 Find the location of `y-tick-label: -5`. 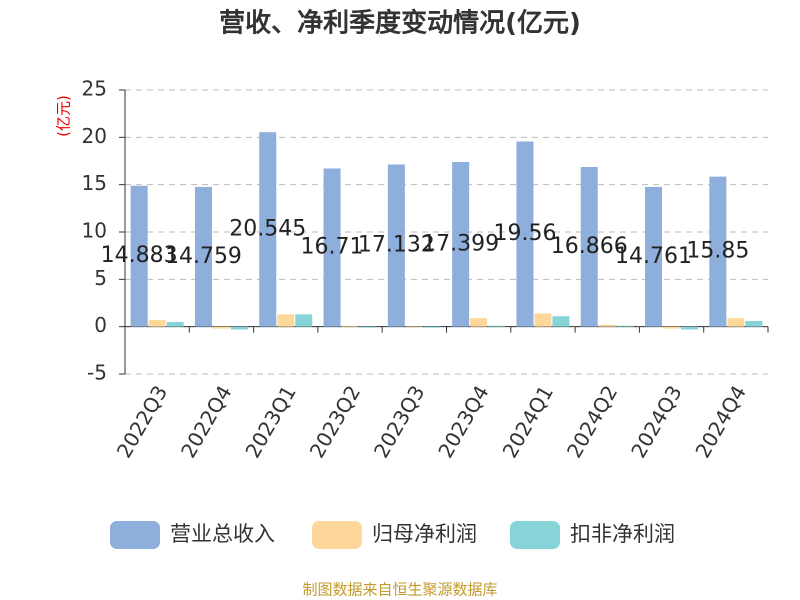

y-tick-label: -5 is located at coordinates (97, 373).